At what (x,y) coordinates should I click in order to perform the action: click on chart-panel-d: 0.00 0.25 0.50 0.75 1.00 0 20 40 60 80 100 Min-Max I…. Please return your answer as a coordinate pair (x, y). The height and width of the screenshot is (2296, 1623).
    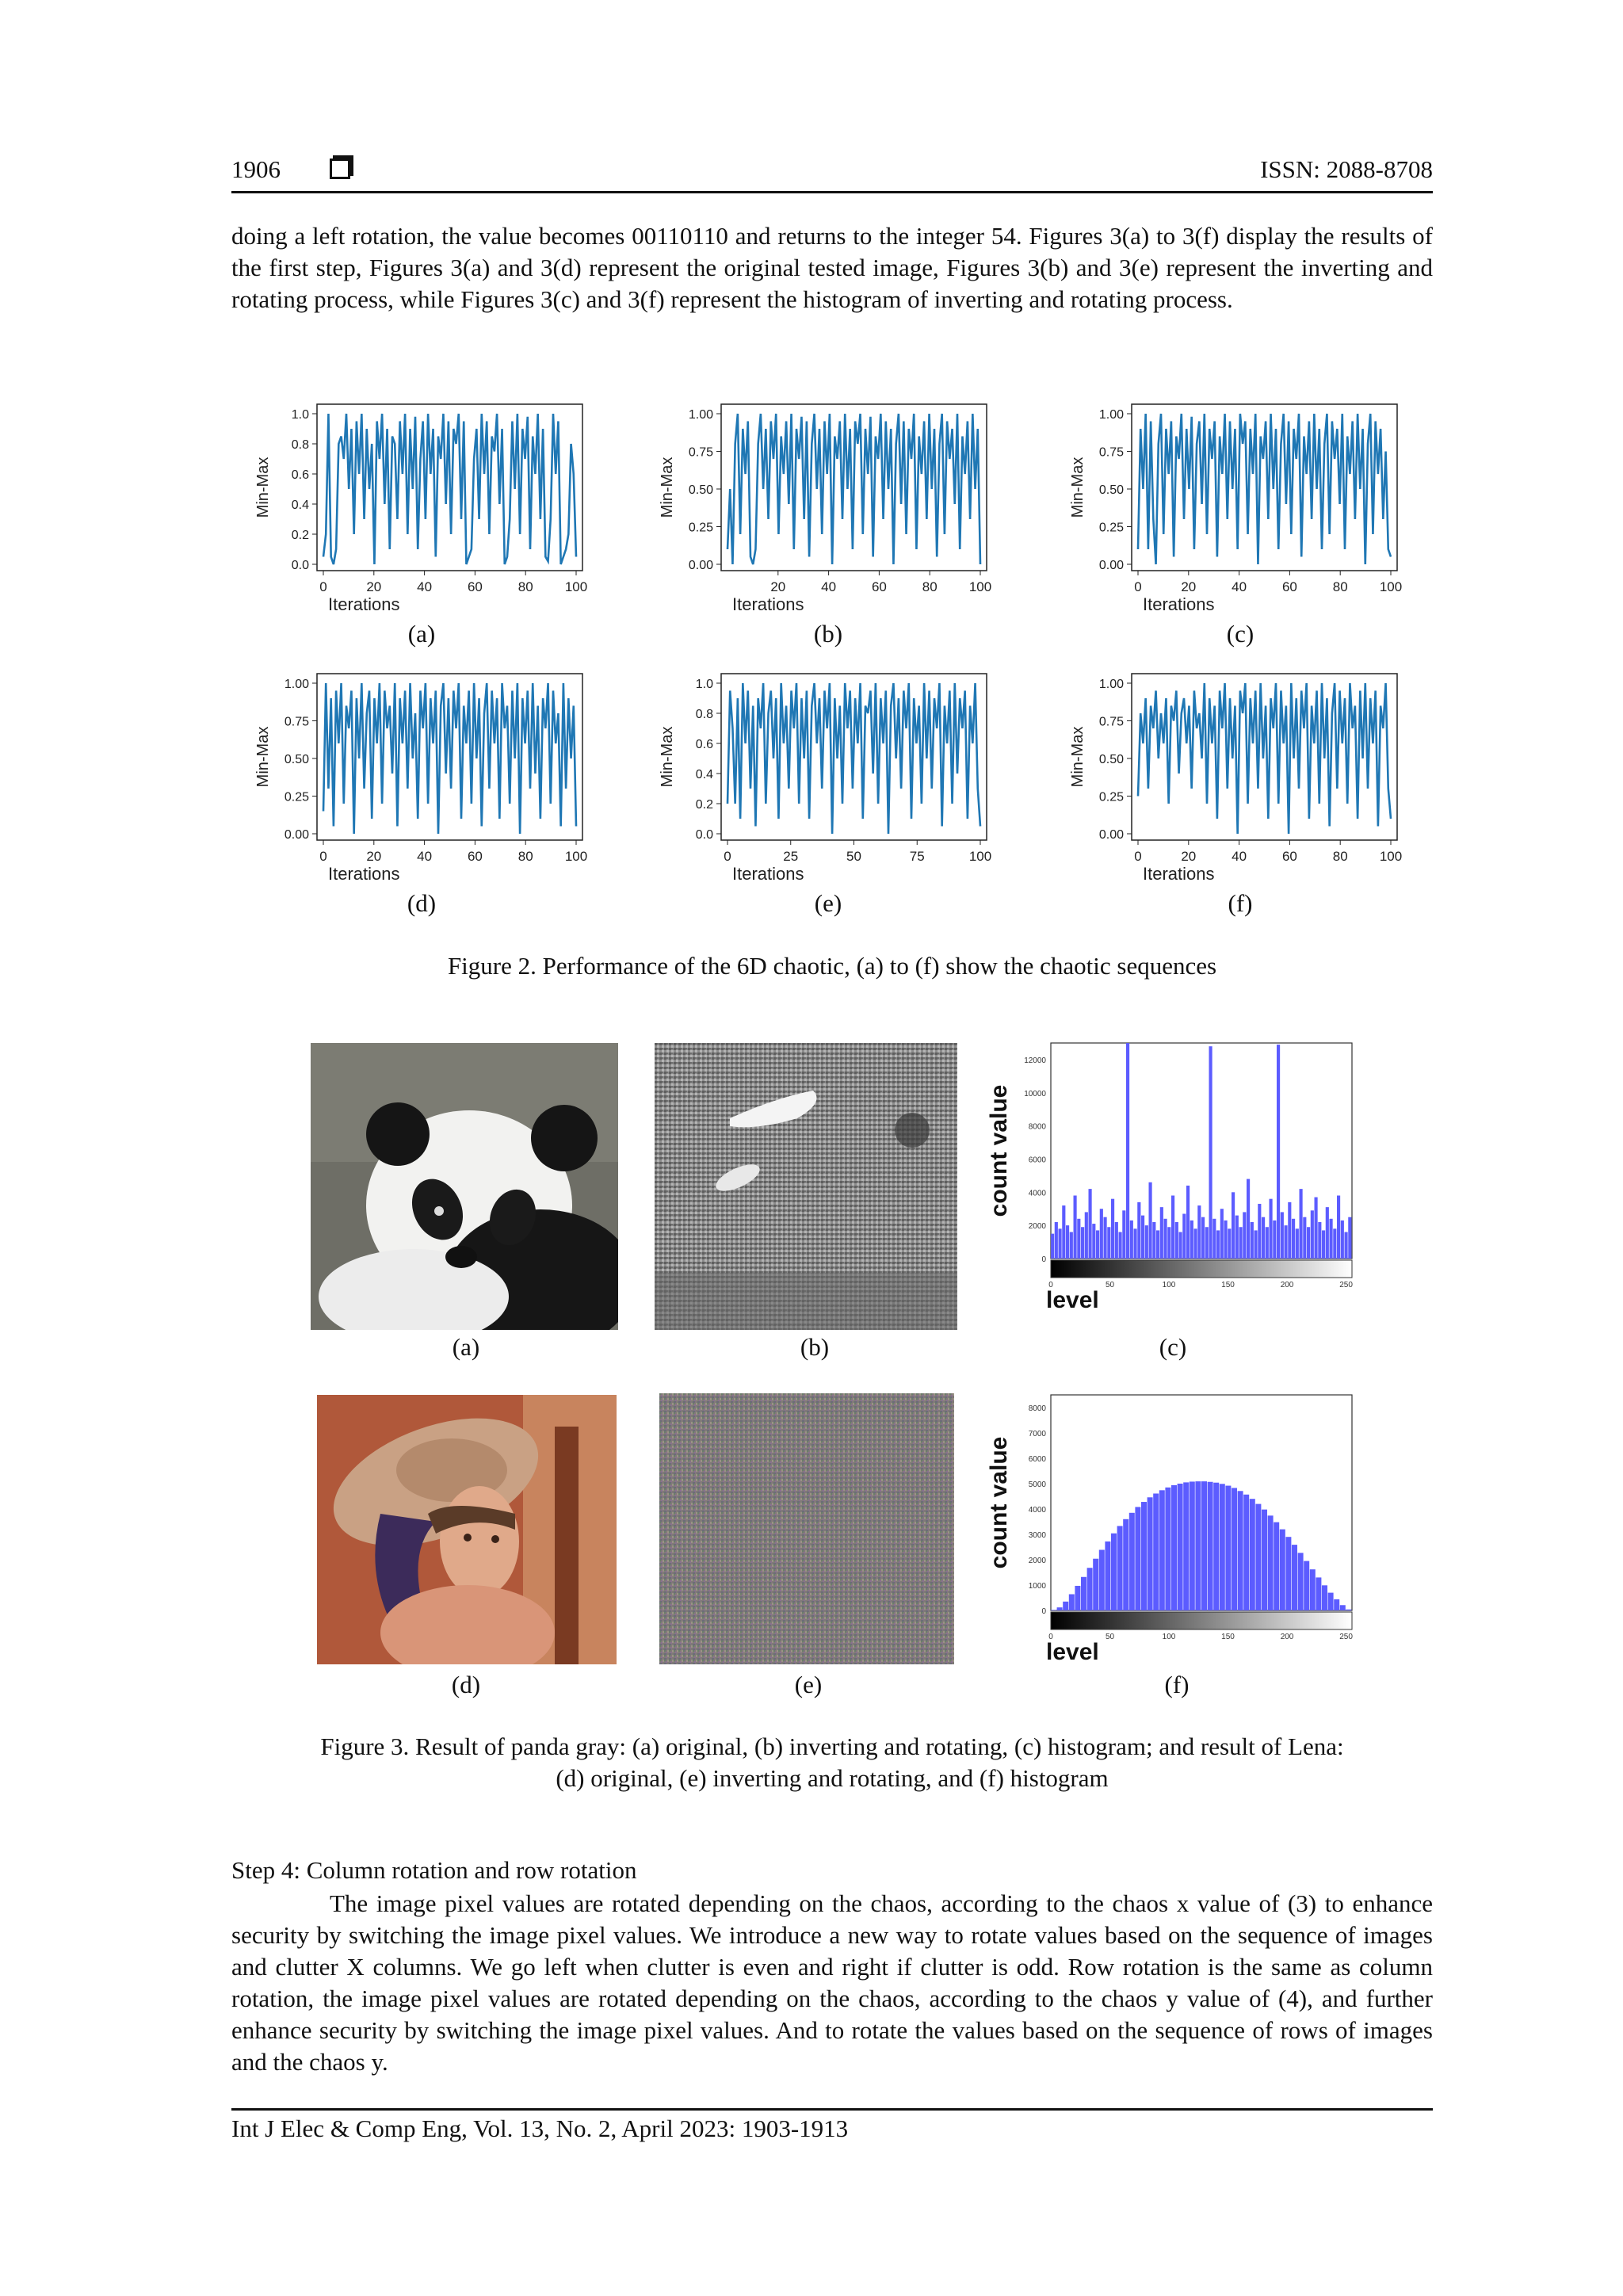
    Looking at the image, I should click on (421, 778).